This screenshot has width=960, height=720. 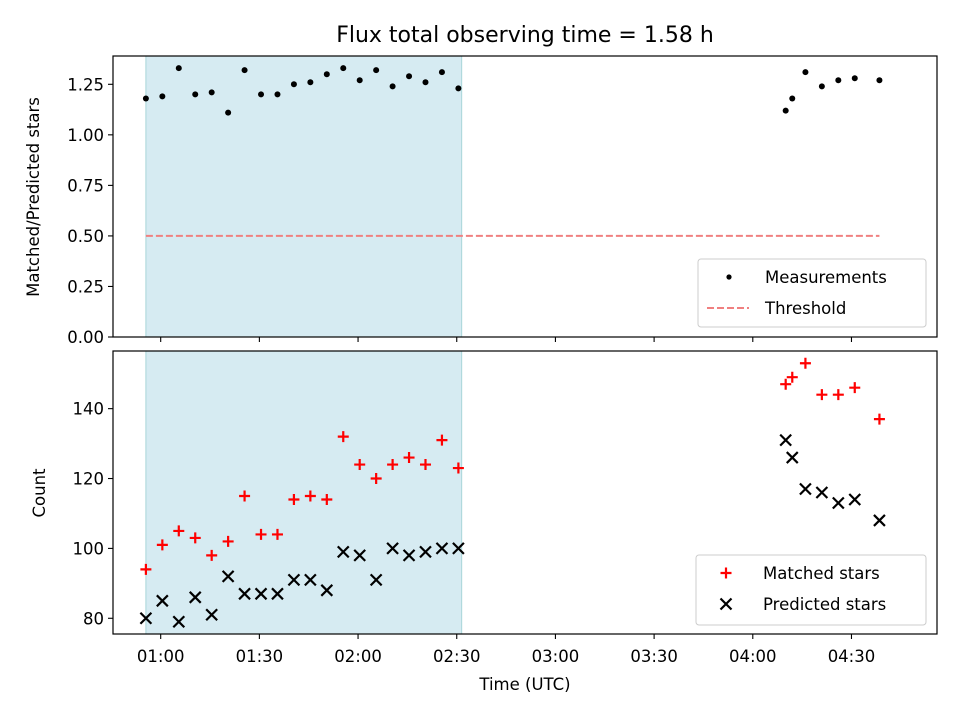 What do you see at coordinates (85, 135) in the screenshot?
I see `y-tick-label: 1.00` at bounding box center [85, 135].